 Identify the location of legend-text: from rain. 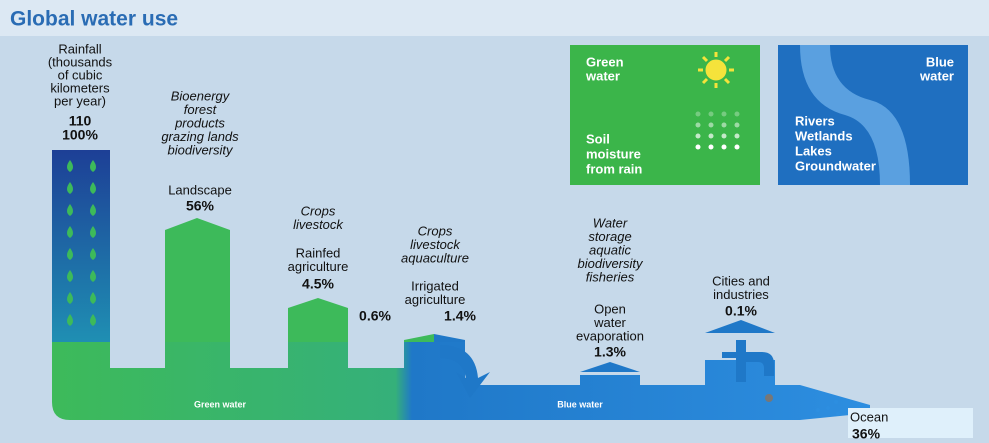
(614, 168).